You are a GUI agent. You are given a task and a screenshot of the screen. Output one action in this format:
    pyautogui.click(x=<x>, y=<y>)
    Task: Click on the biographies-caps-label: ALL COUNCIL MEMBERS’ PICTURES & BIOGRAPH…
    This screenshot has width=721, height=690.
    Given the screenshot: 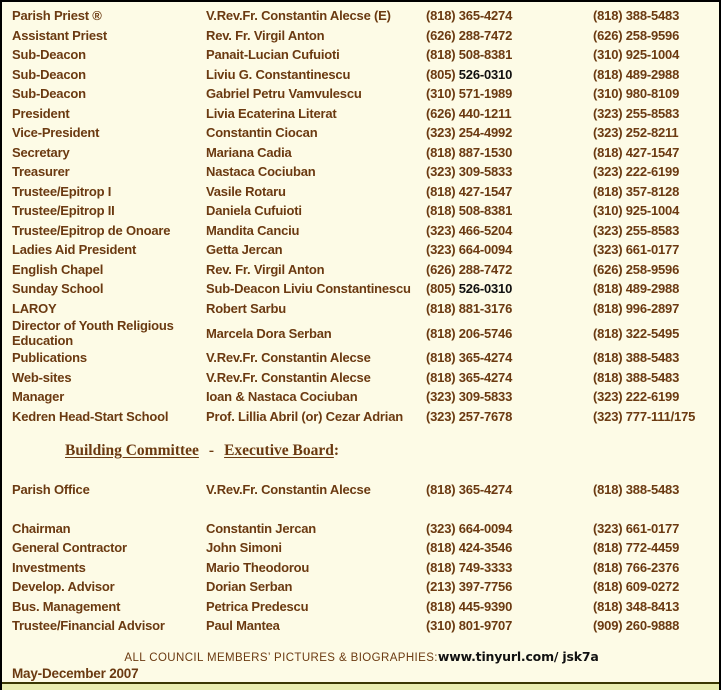 What is the action you would take?
    pyautogui.click(x=281, y=657)
    